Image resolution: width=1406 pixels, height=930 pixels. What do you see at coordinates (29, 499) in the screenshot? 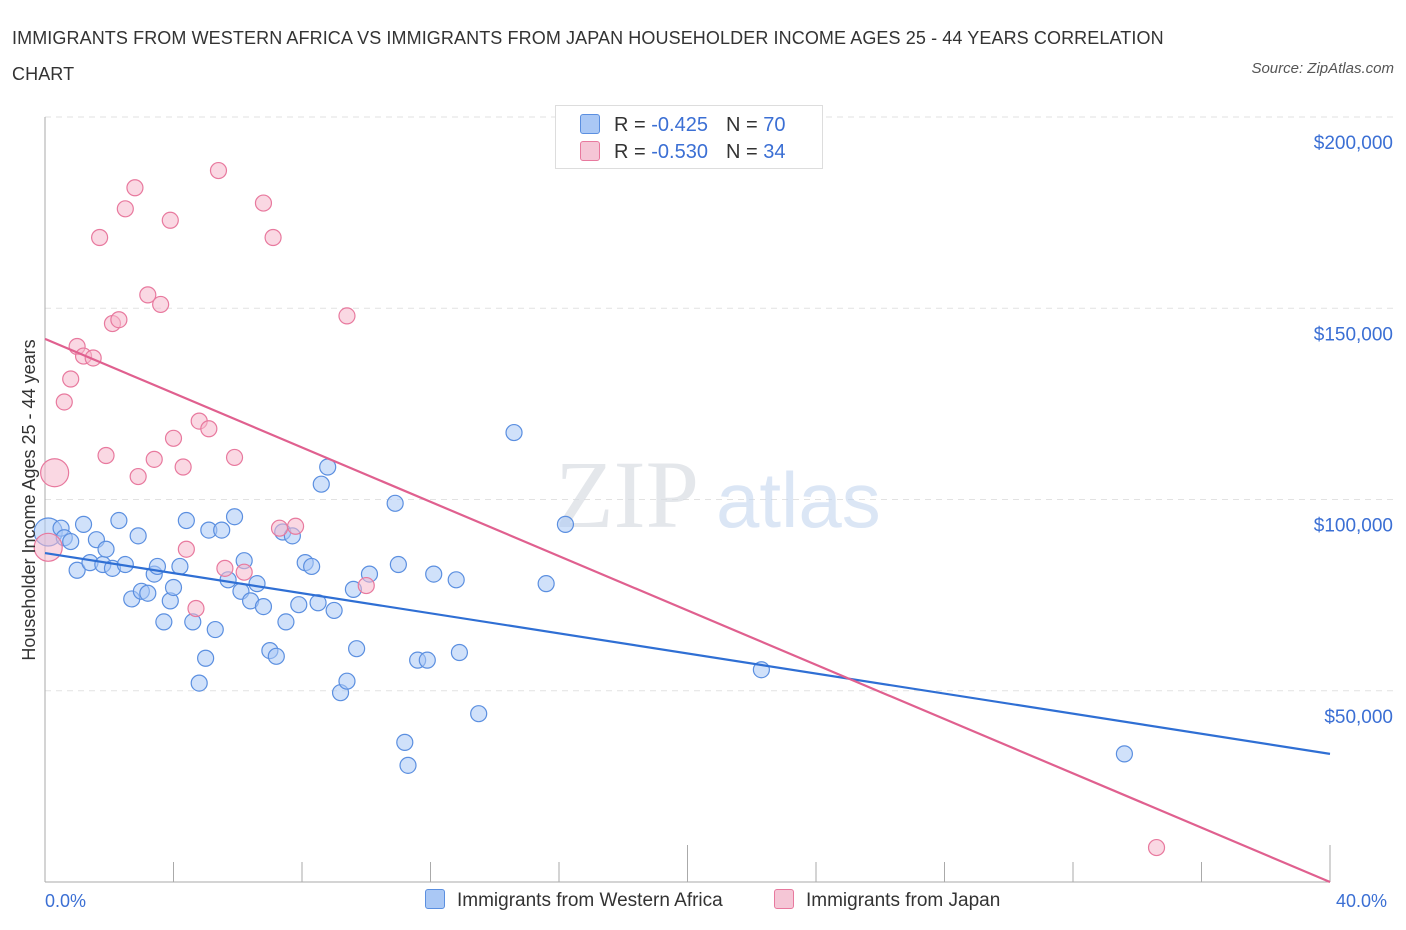
I see `y-axis-label: Householder Income Ages 25 - 44 years` at bounding box center [29, 499].